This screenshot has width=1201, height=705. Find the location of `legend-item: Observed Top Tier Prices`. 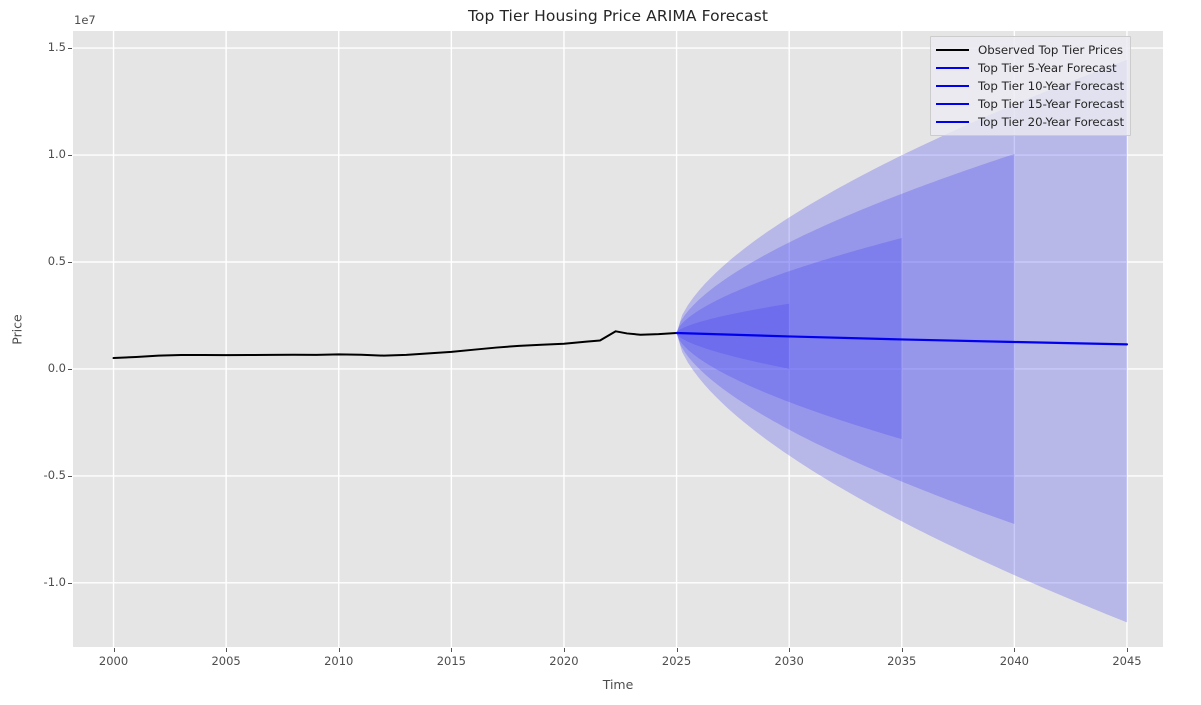

legend-item: Observed Top Tier Prices is located at coordinates (1030, 50).